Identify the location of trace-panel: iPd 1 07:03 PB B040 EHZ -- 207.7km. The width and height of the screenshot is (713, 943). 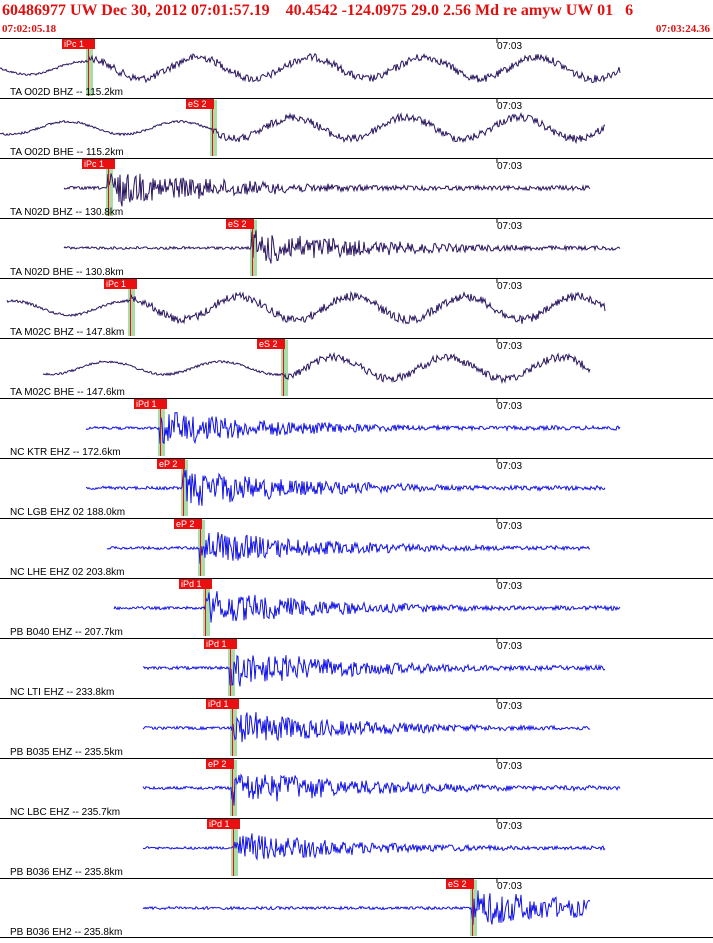
(356, 608).